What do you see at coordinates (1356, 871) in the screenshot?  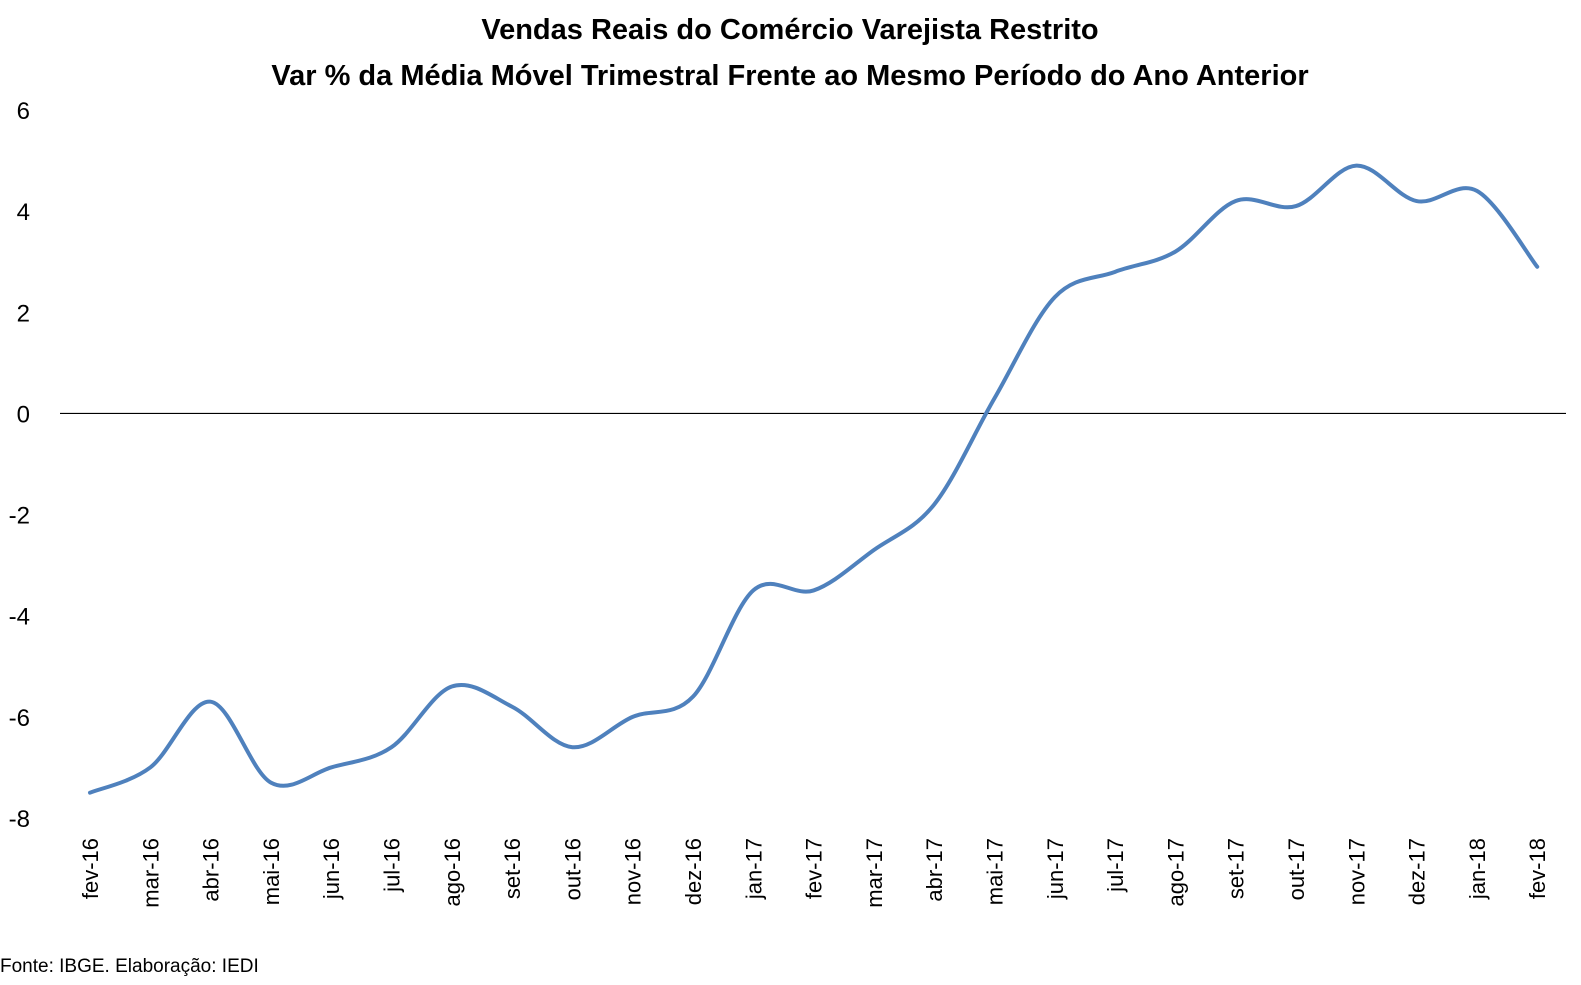 I see `x-tick-label: nov-17` at bounding box center [1356, 871].